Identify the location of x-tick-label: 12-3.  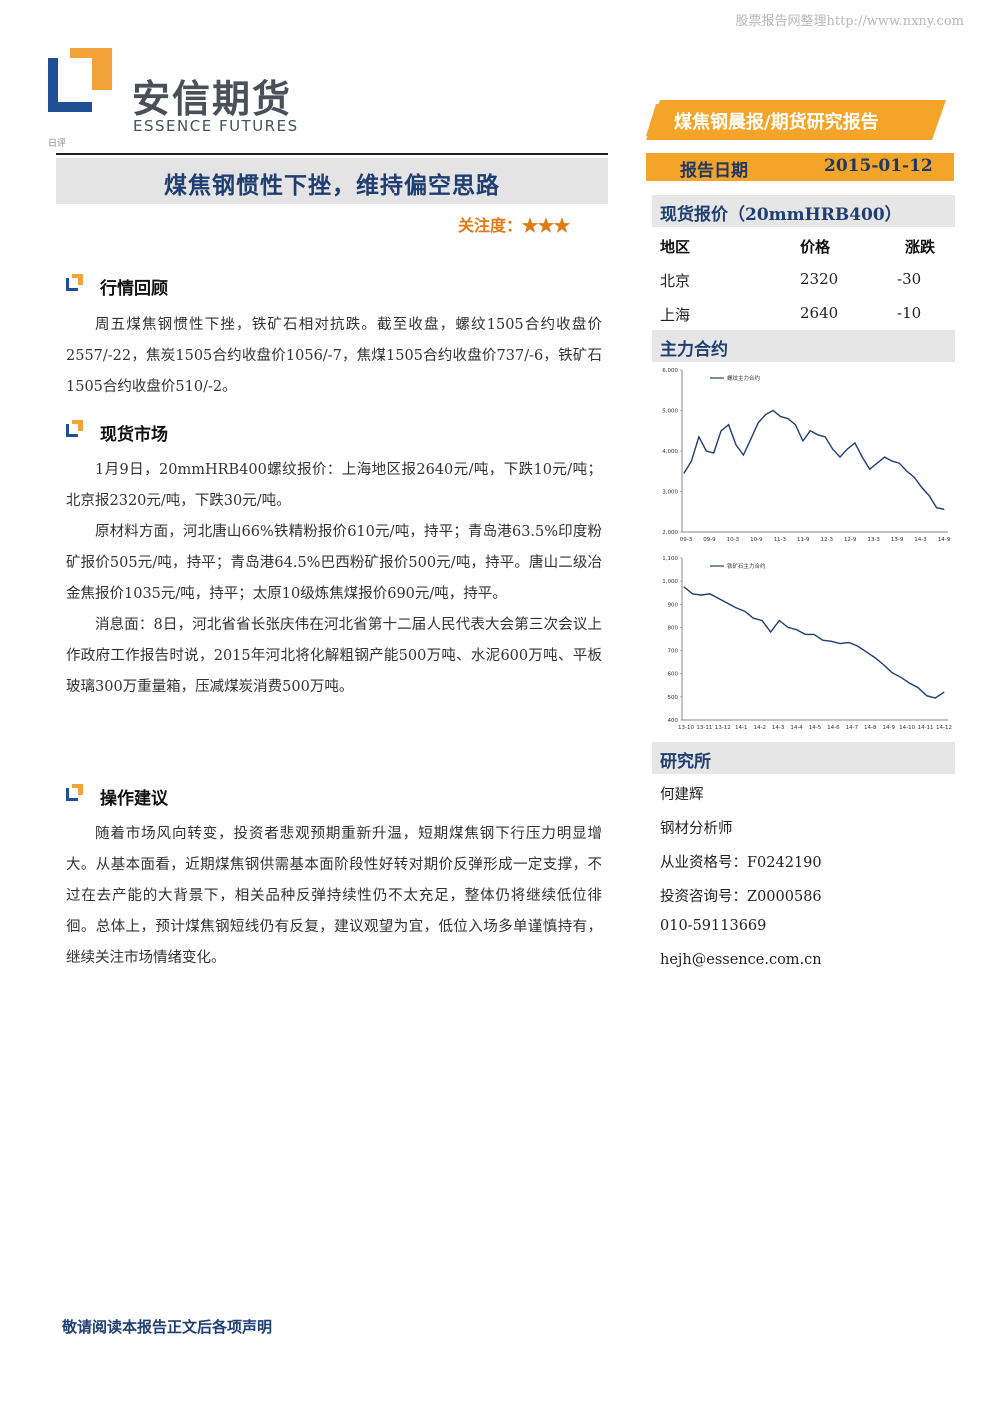
(826, 540).